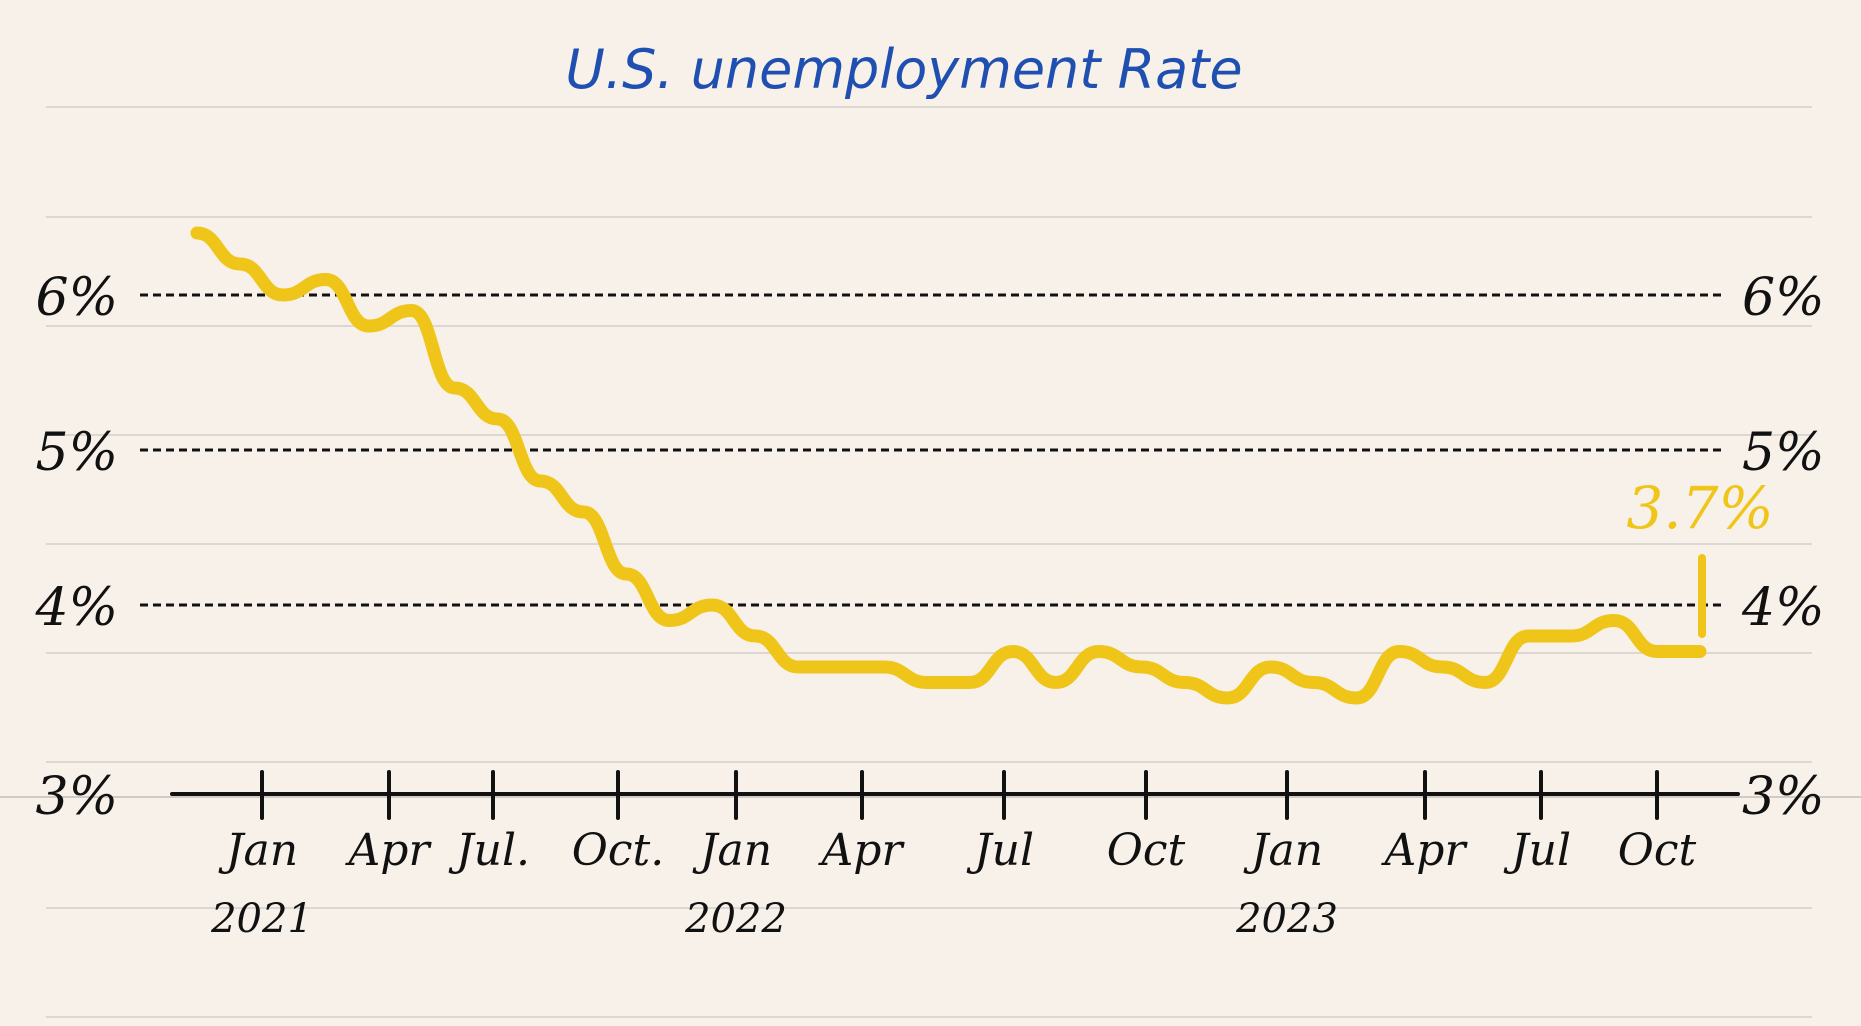 The width and height of the screenshot is (1861, 1026). Describe the element at coordinates (1783, 547) in the screenshot. I see `y-axis-right-labels: 6% 5% 4% 3%` at that location.